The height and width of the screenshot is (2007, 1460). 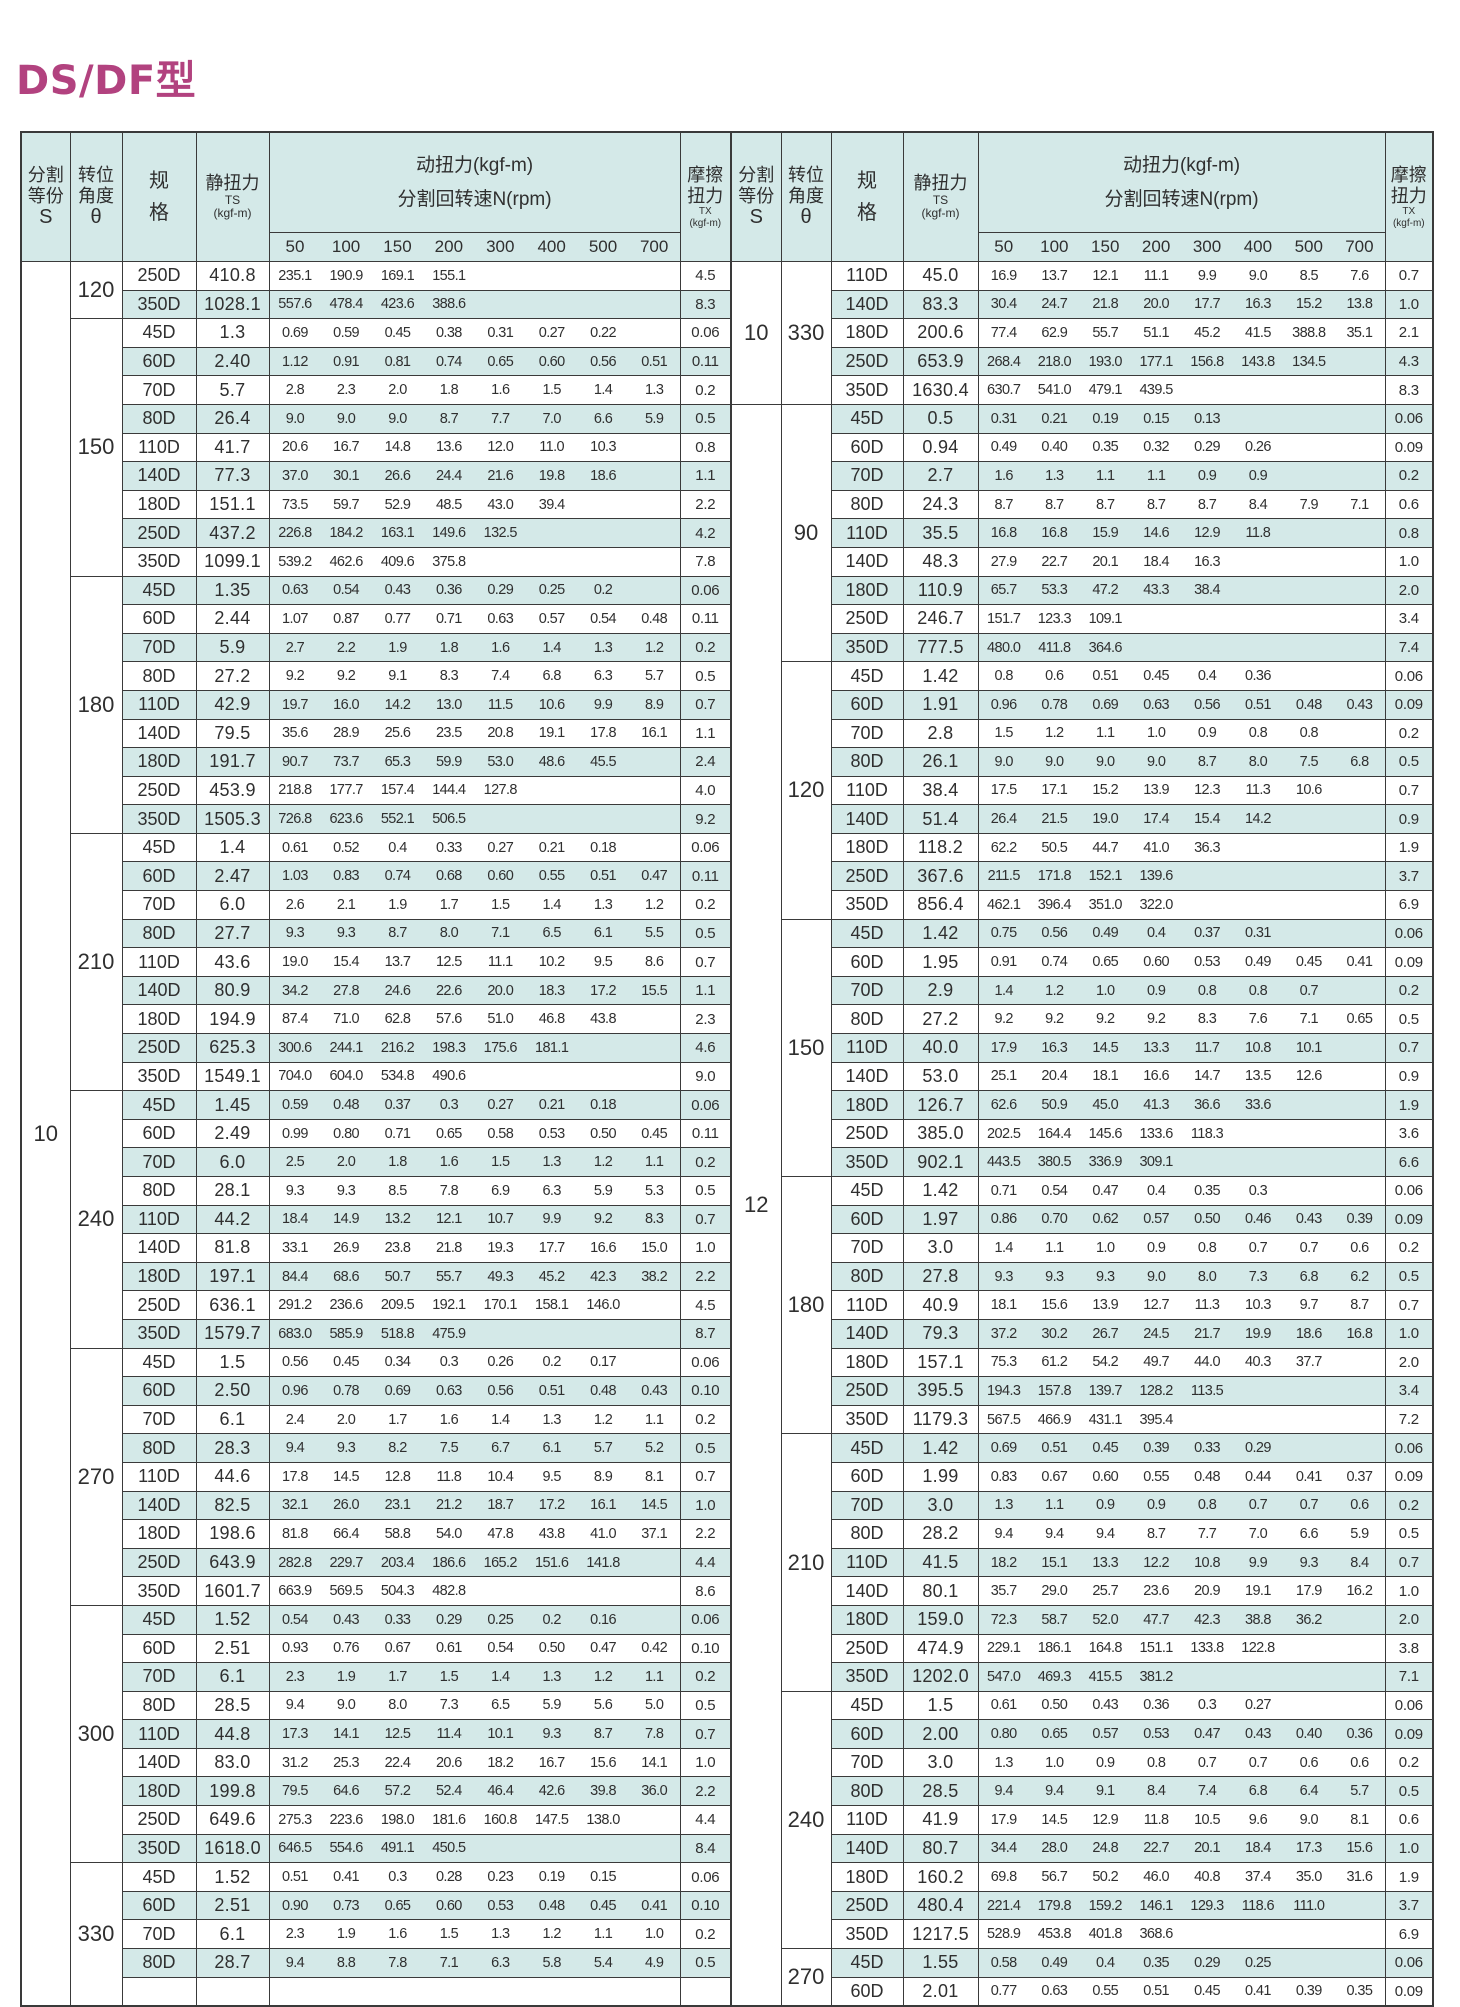 What do you see at coordinates (1156, 876) in the screenshot?
I see `dynamic-torque-cell-200rpm: 139.6` at bounding box center [1156, 876].